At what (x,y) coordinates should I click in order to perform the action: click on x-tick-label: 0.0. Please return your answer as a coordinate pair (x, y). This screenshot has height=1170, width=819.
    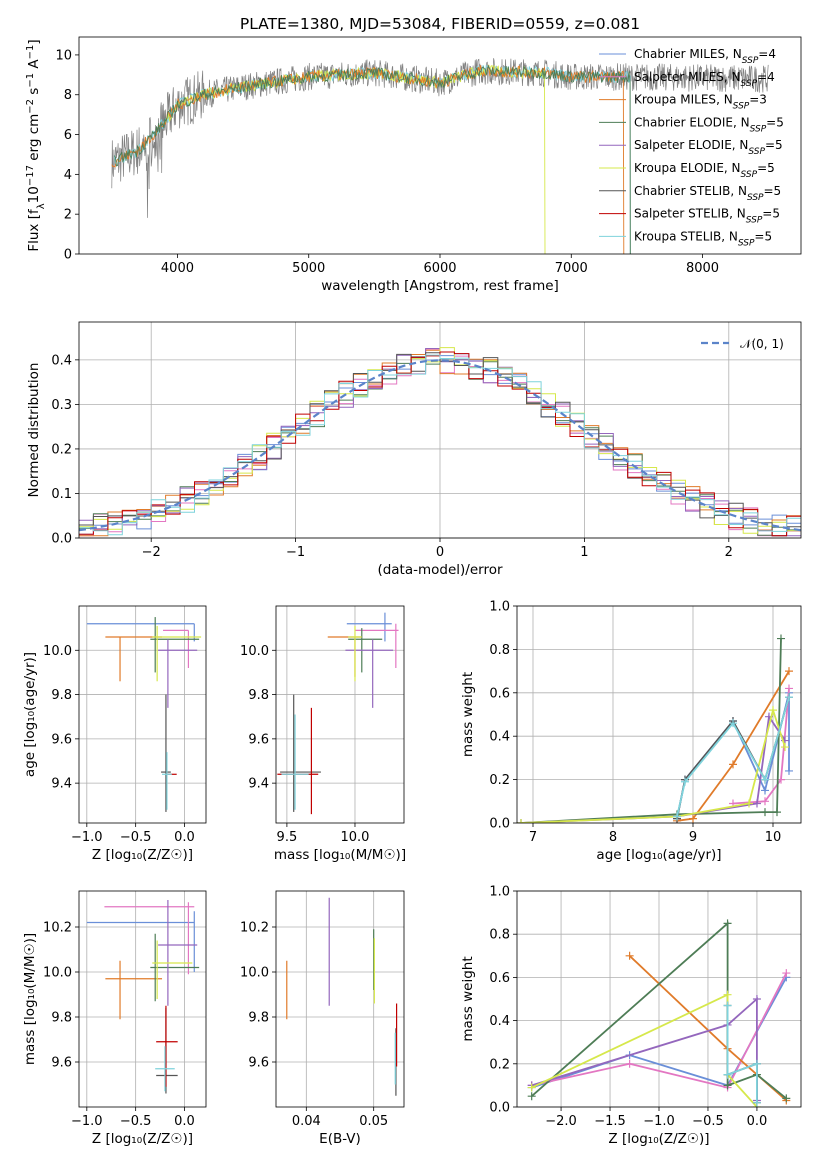
    Looking at the image, I should click on (757, 1121).